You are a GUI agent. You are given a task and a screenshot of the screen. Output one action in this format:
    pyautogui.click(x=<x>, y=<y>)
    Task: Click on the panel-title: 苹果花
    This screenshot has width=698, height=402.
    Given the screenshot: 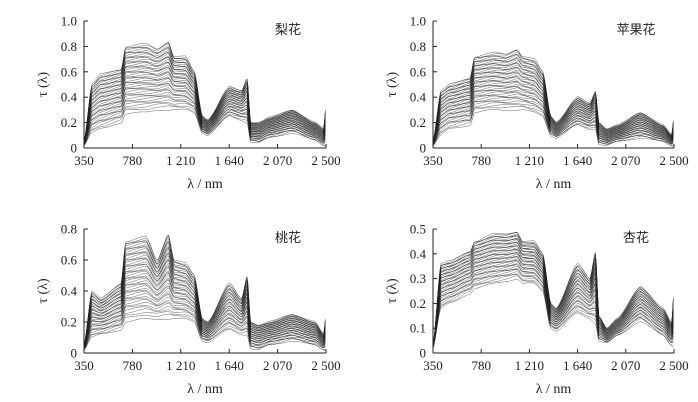 What is the action you would take?
    pyautogui.click(x=635, y=30)
    